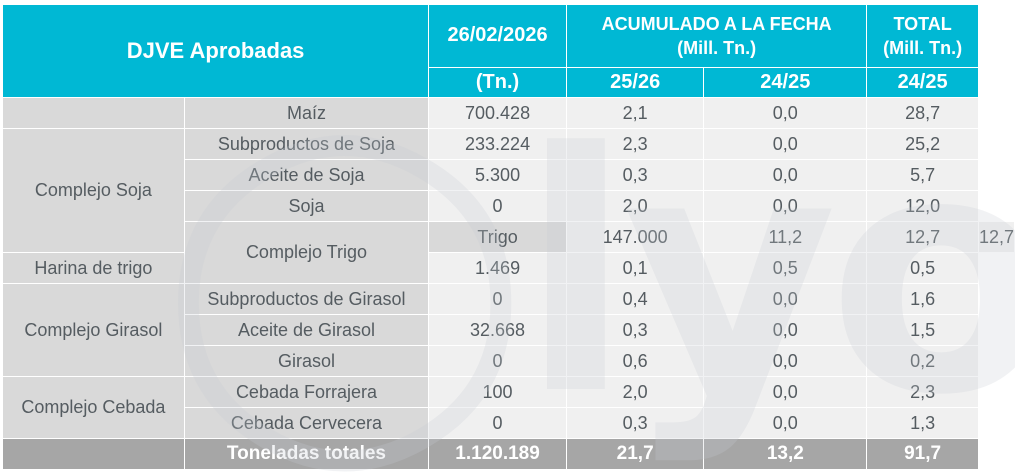 The width and height of the screenshot is (1015, 473). I want to click on tn-value: 700.428, so click(497, 113).